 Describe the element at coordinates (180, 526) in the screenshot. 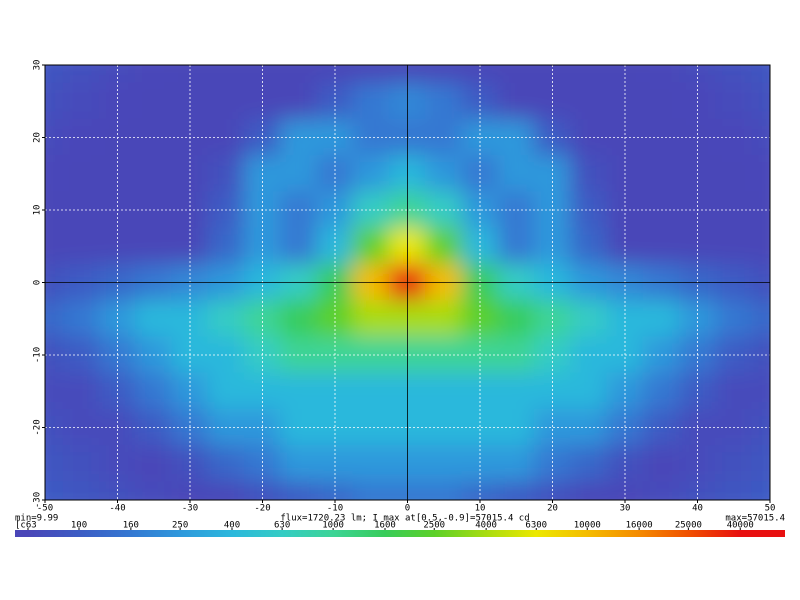

I see `colorbar-tick-label: 250` at that location.